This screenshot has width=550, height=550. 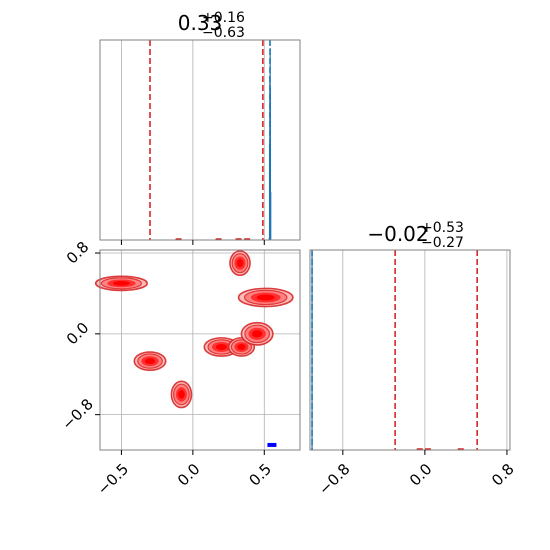 I want to click on blue-marker, so click(x=272, y=444).